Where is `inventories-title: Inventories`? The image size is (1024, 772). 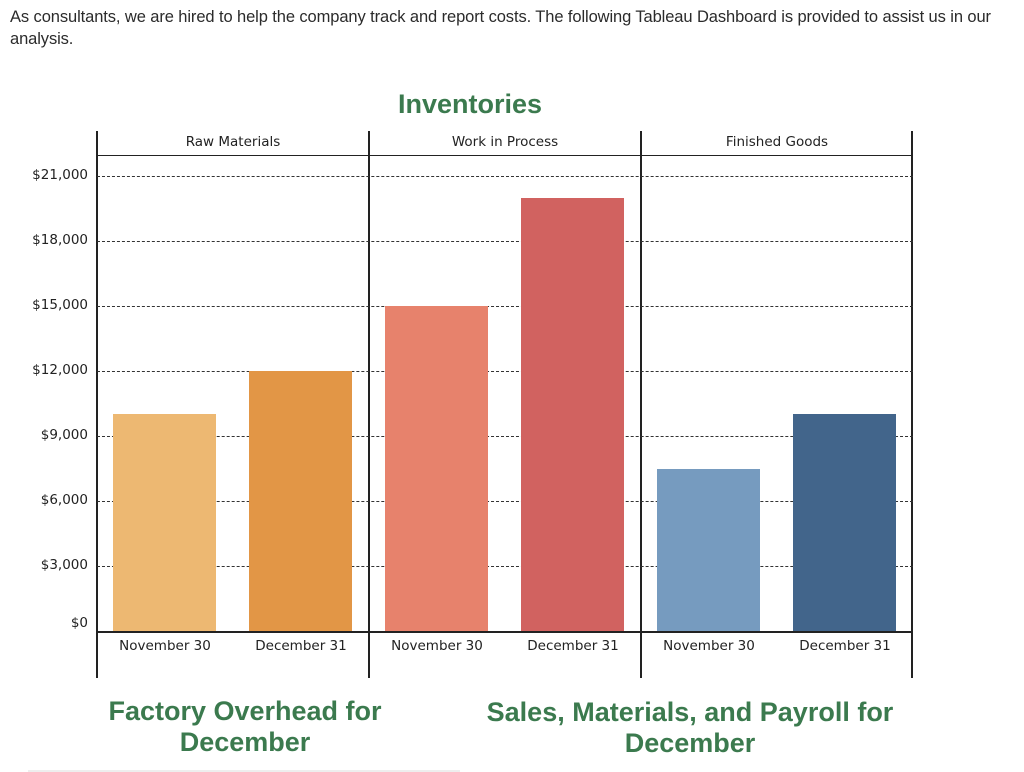 inventories-title: Inventories is located at coordinates (470, 104).